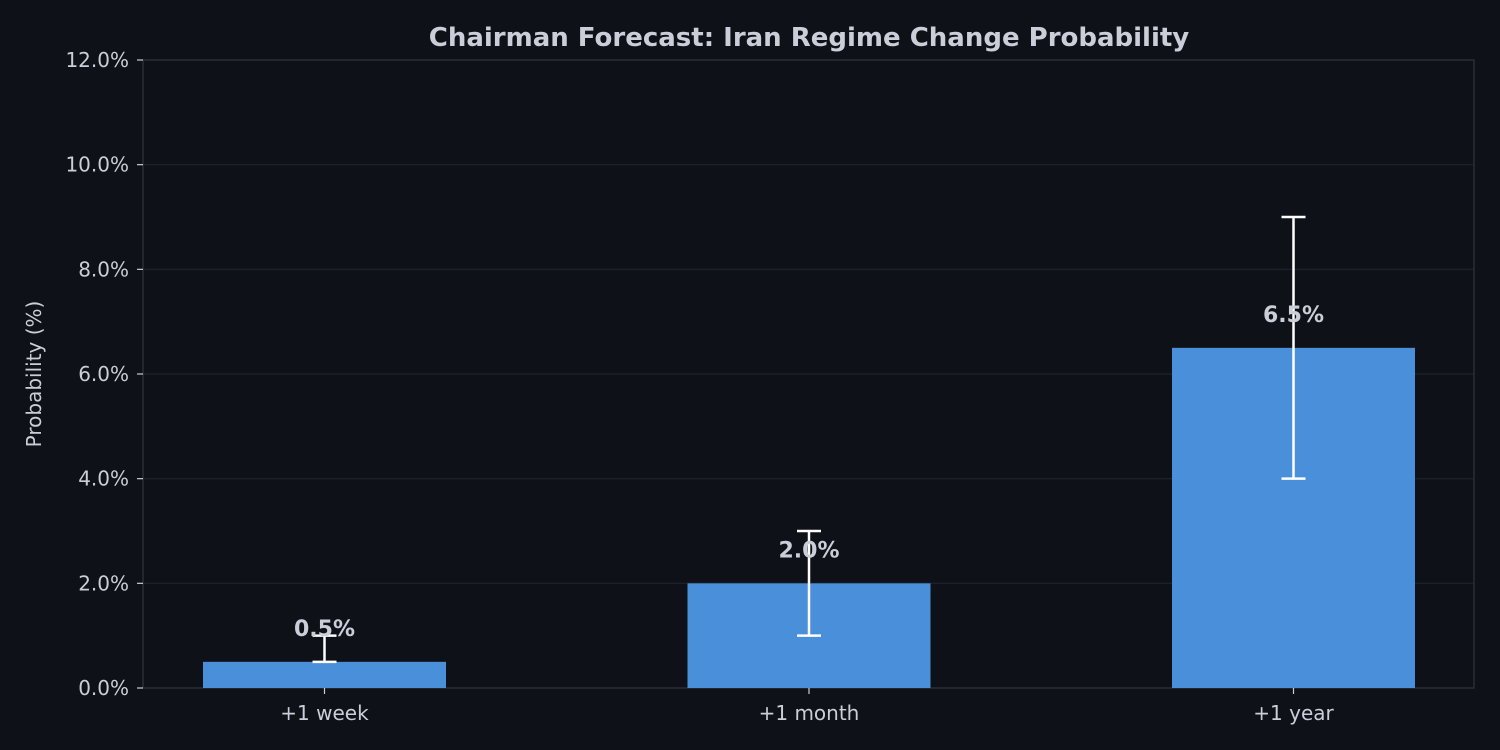 The height and width of the screenshot is (750, 1500). Describe the element at coordinates (1293, 713) in the screenshot. I see `x-tick-label: +1 year` at that location.